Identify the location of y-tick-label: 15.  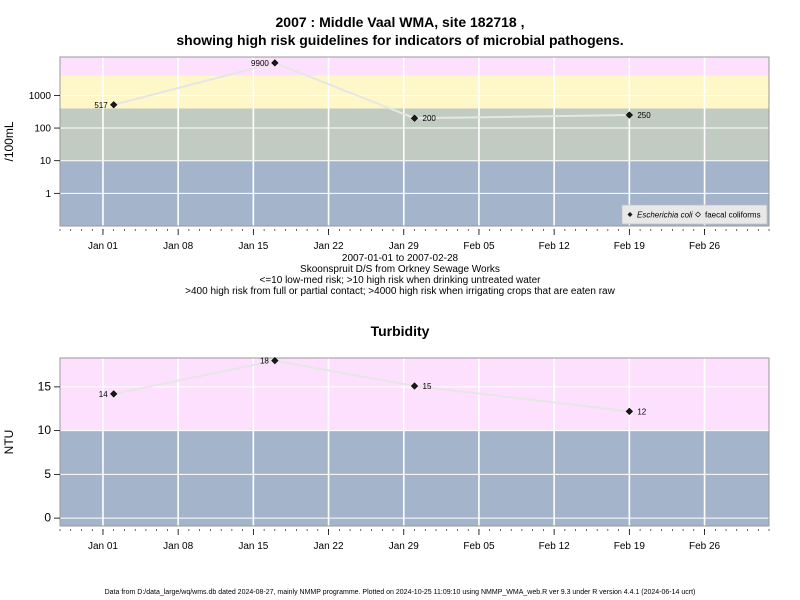
(45, 386).